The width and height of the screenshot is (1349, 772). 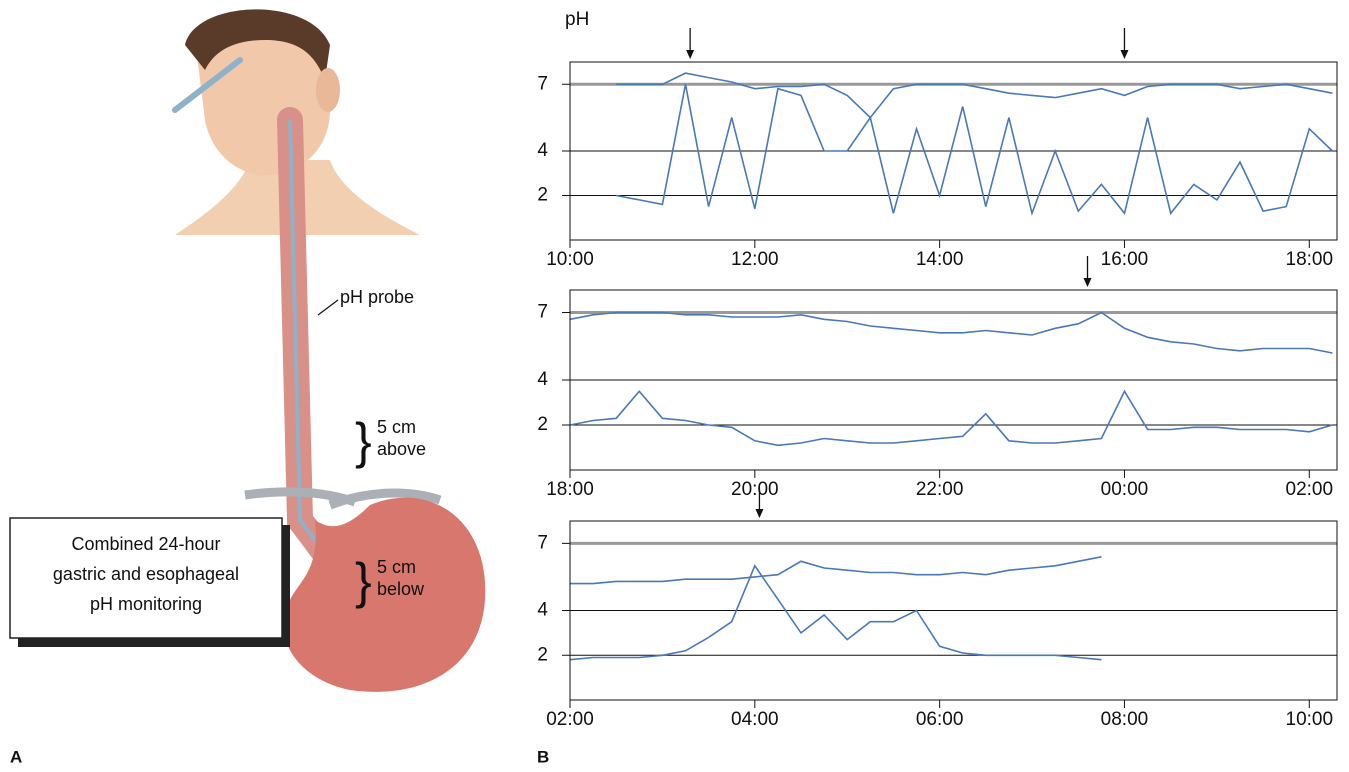 What do you see at coordinates (401, 449) in the screenshot?
I see `above-label: above` at bounding box center [401, 449].